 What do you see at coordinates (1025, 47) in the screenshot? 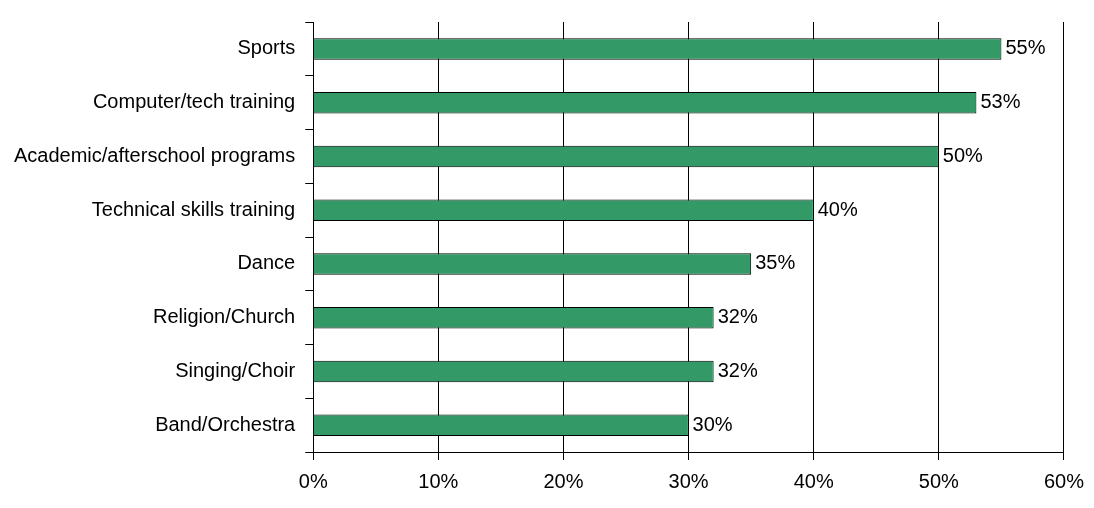
I see `data-label: 55%` at bounding box center [1025, 47].